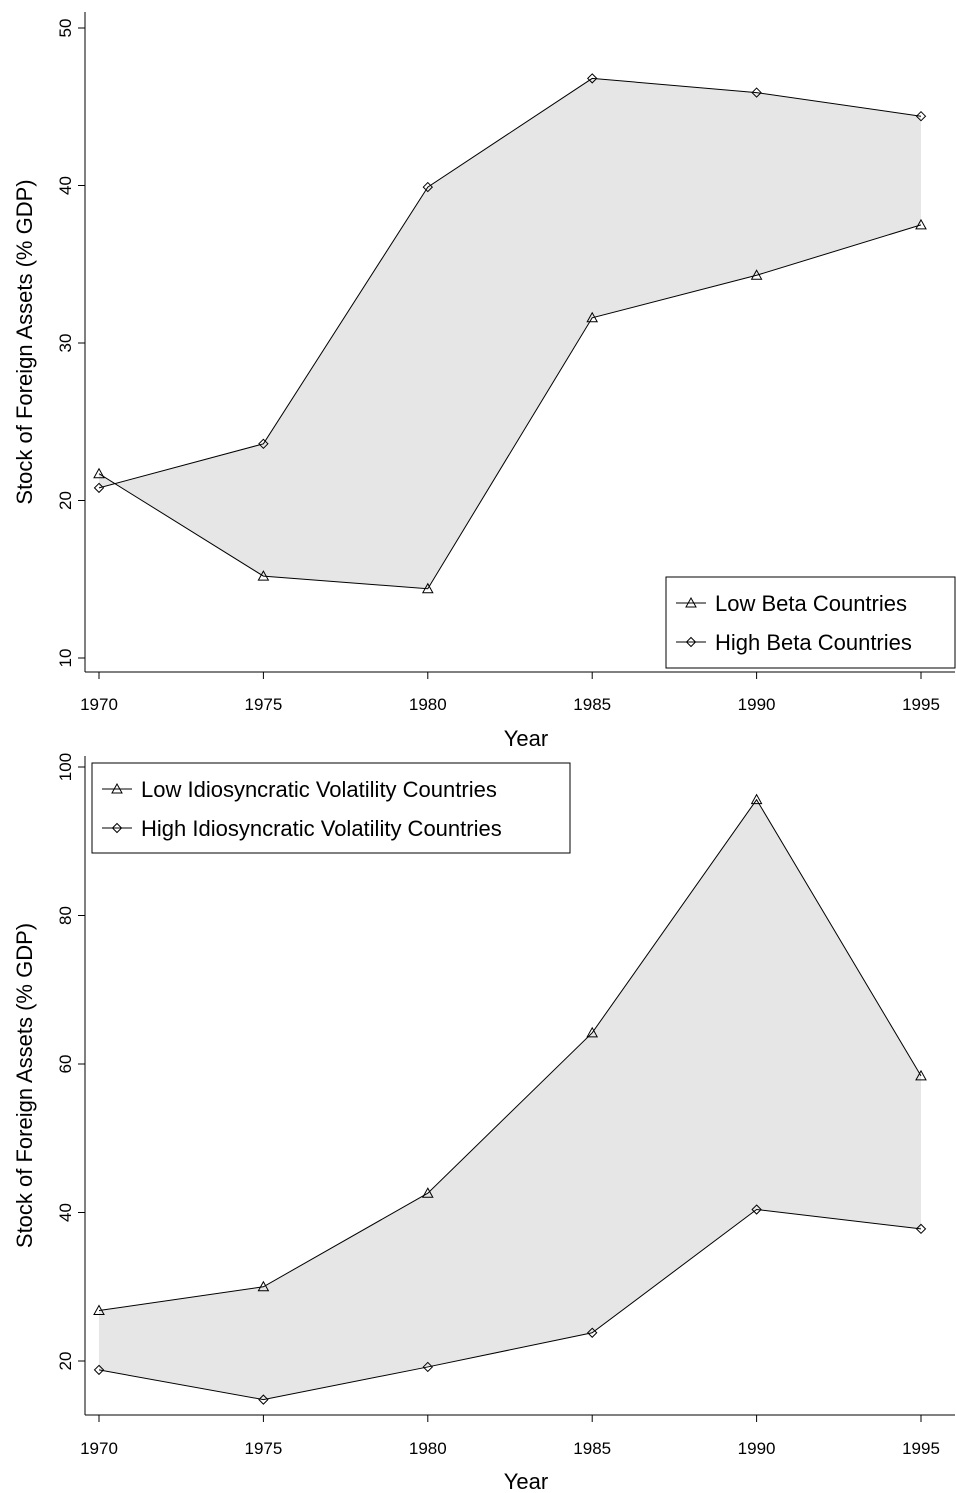  What do you see at coordinates (65, 915) in the screenshot?
I see `y-tick-label: 80` at bounding box center [65, 915].